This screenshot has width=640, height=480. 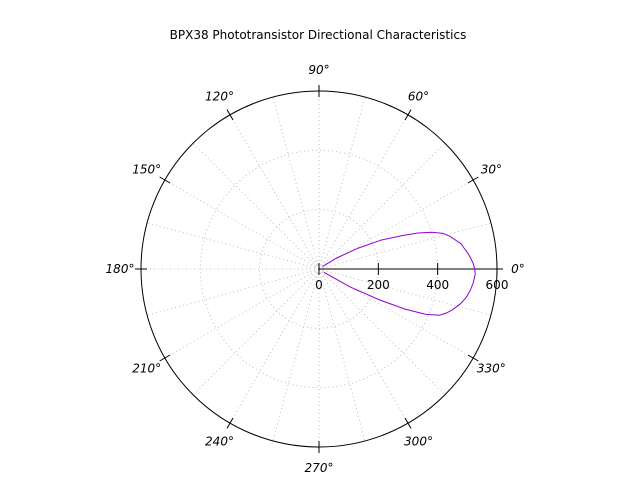 What do you see at coordinates (378, 285) in the screenshot?
I see `radial-label-200: 200` at bounding box center [378, 285].